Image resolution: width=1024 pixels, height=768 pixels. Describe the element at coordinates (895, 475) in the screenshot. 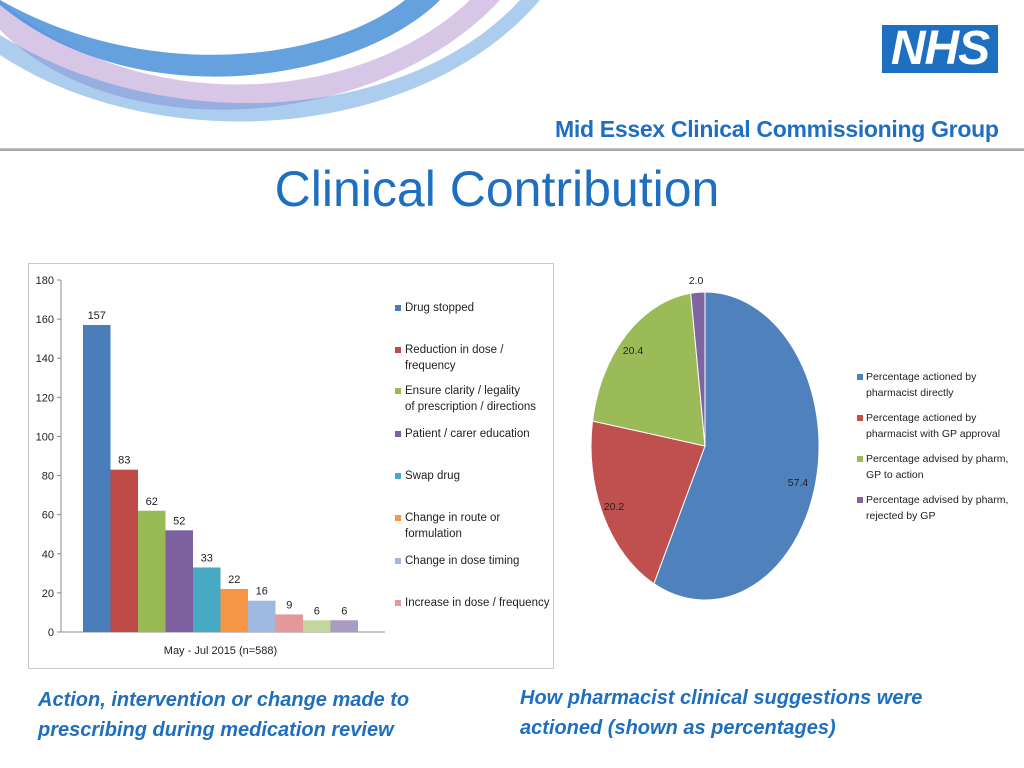

I see `legend-label: GP to action` at that location.